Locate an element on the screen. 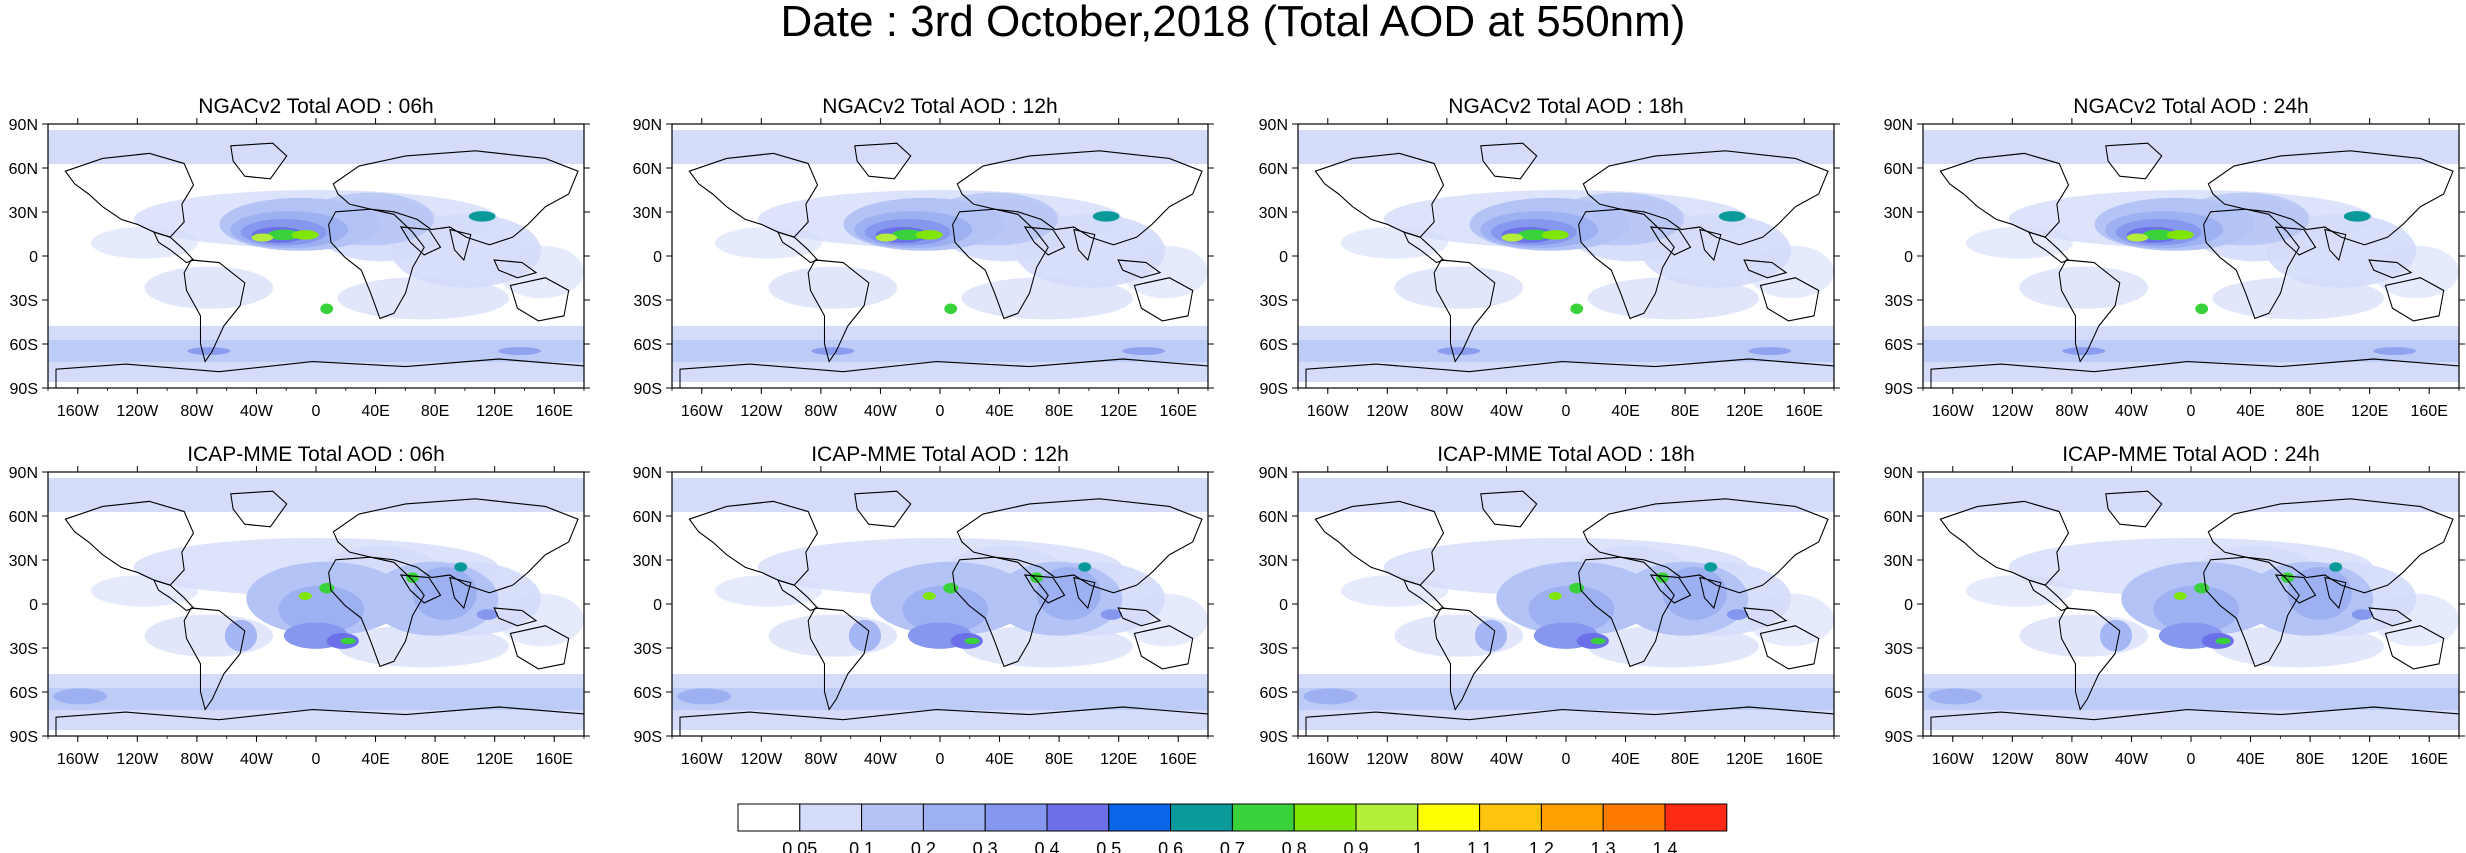 The image size is (2466, 853). colorbar-label: 0.1 is located at coordinates (861, 846).